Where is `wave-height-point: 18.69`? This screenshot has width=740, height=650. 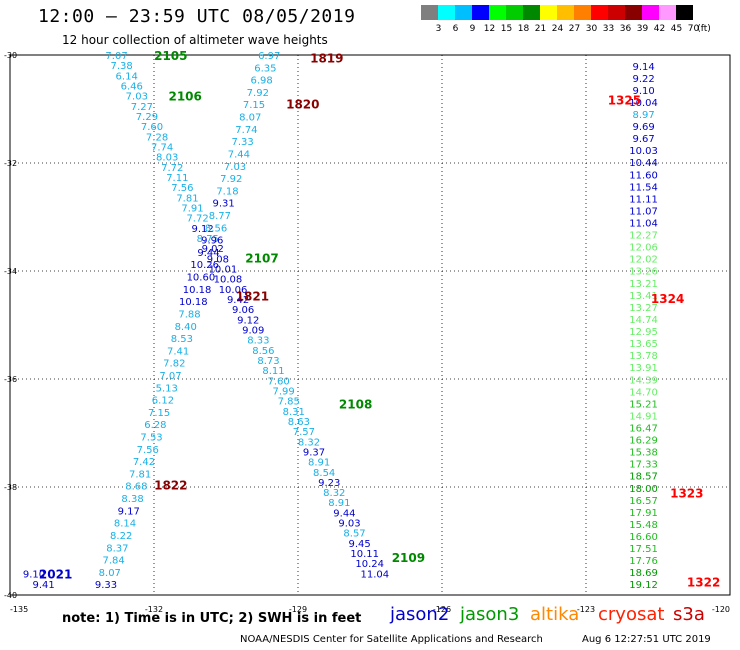
wave-height-point: 18.69 is located at coordinates (643, 573).